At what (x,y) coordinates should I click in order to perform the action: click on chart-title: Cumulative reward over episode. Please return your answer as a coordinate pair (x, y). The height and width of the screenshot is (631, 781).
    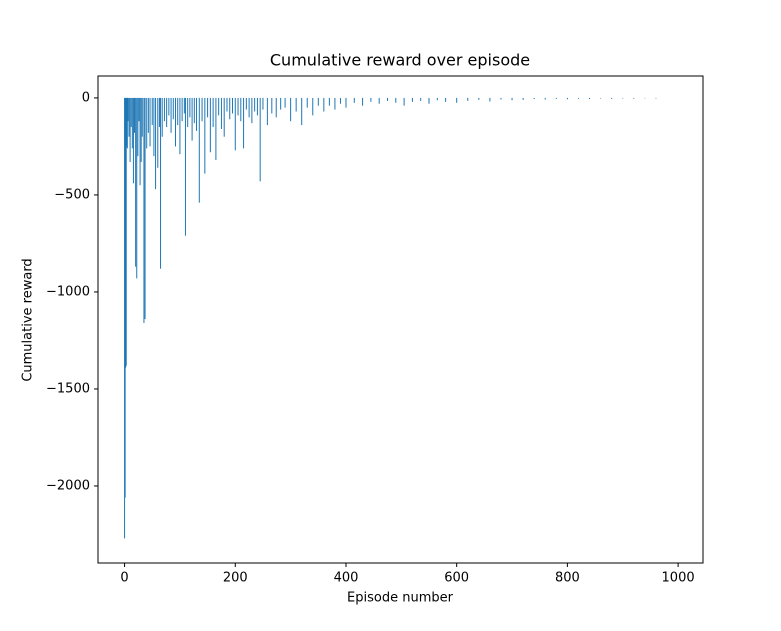
    Looking at the image, I should click on (400, 60).